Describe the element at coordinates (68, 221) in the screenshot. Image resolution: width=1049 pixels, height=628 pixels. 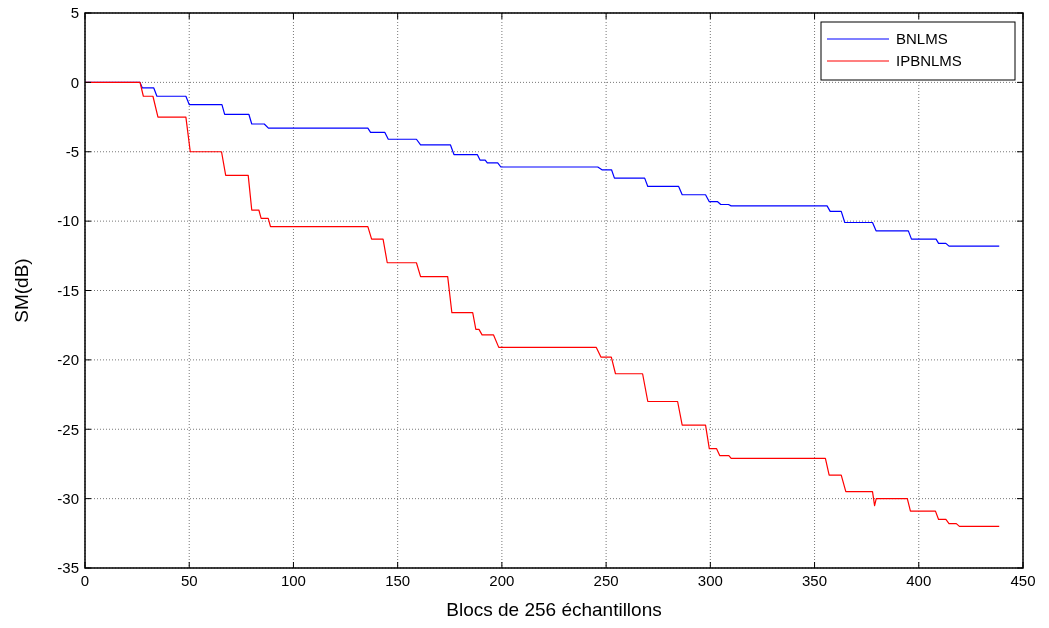
I see `y-tick-label: -10` at that location.